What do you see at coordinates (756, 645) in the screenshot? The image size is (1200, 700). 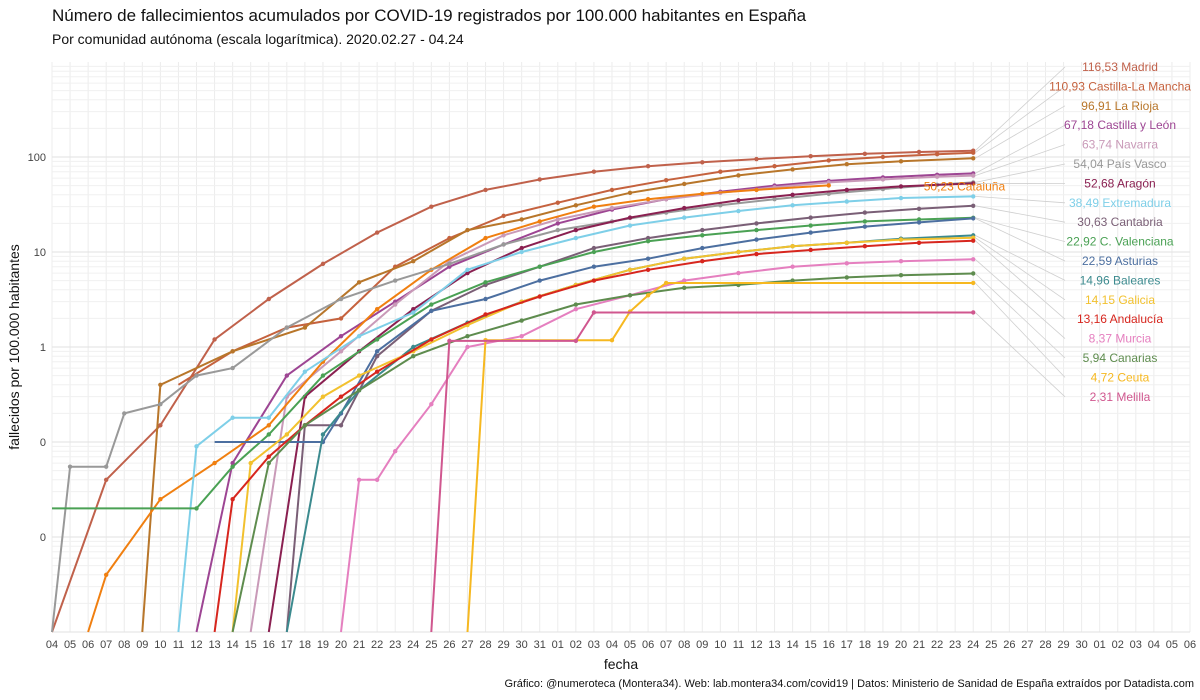 I see `x-tick-label: 12` at bounding box center [756, 645].